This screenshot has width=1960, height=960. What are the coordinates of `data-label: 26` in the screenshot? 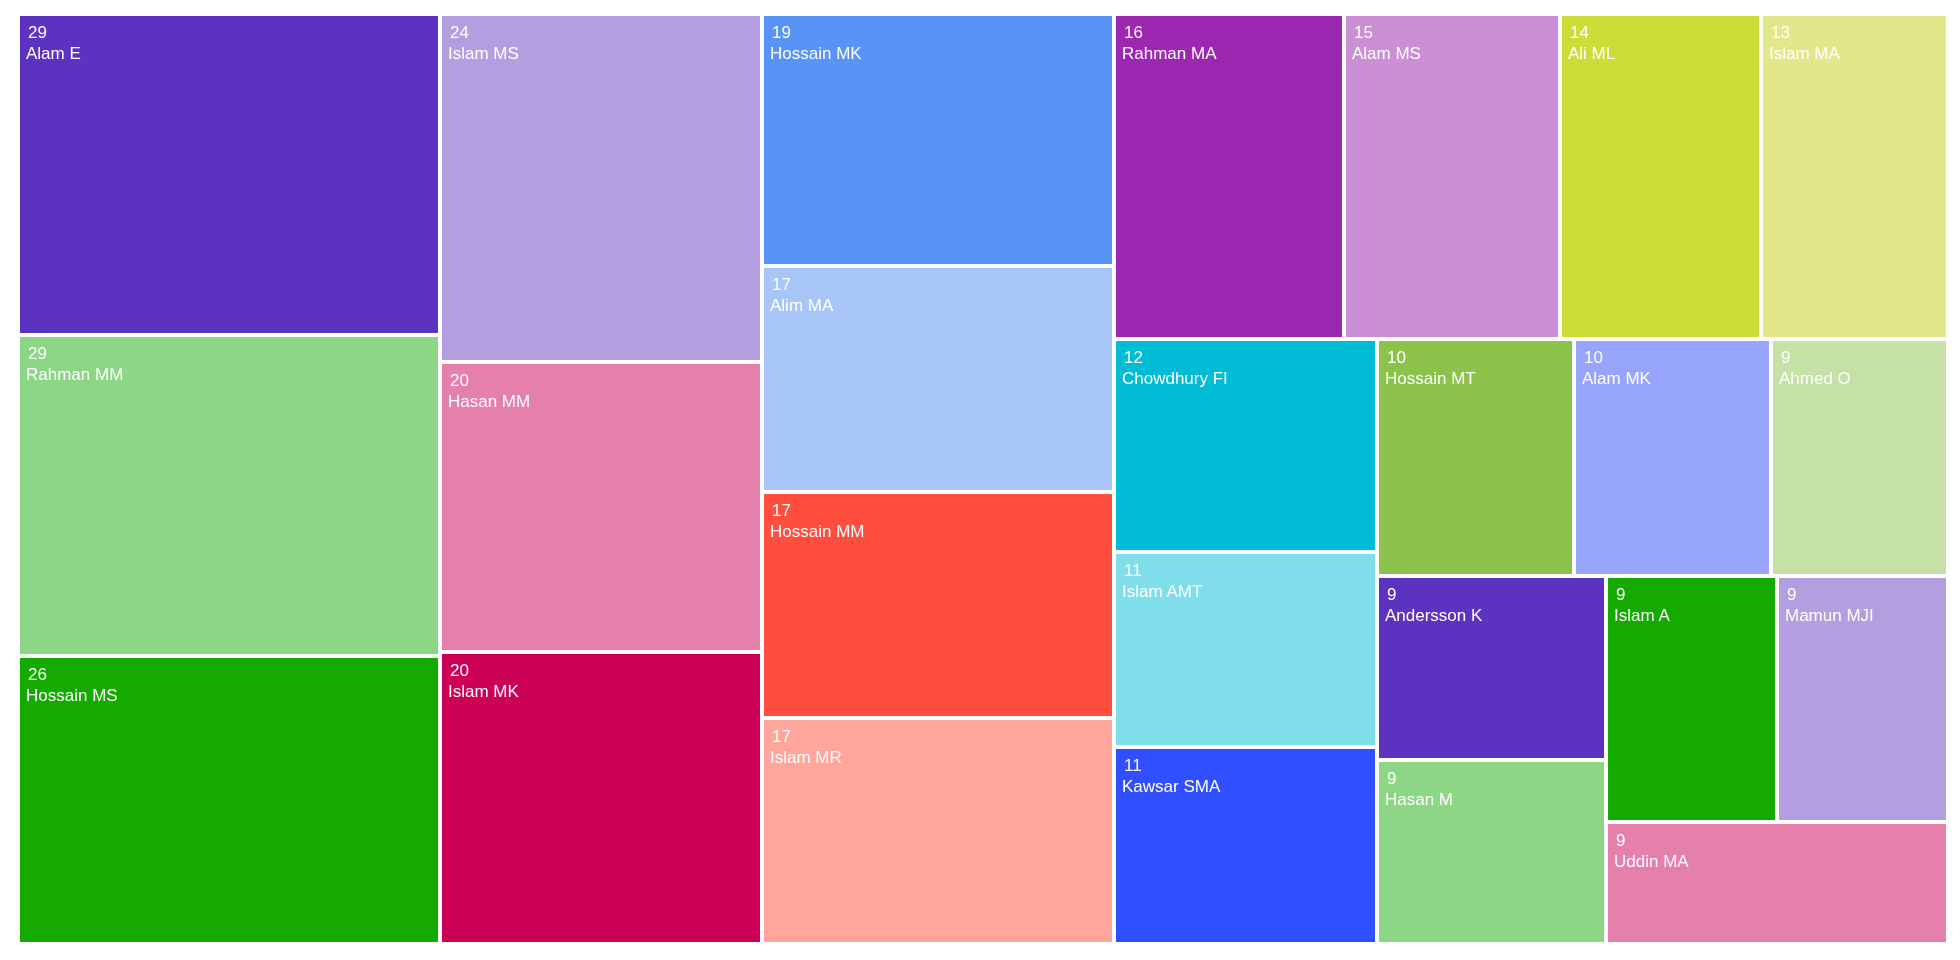 It's located at (37, 674).